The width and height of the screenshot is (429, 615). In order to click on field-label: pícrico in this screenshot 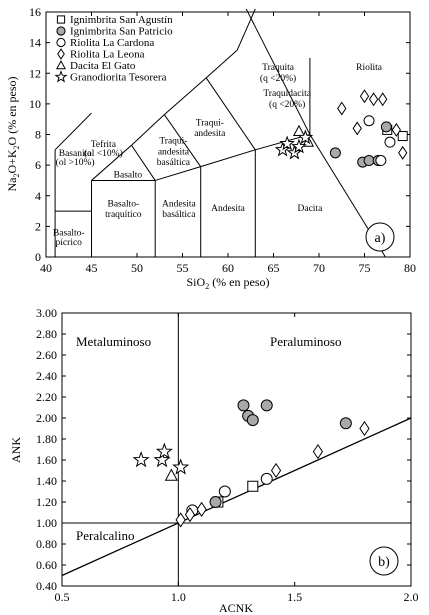, I will do `click(69, 243)`.